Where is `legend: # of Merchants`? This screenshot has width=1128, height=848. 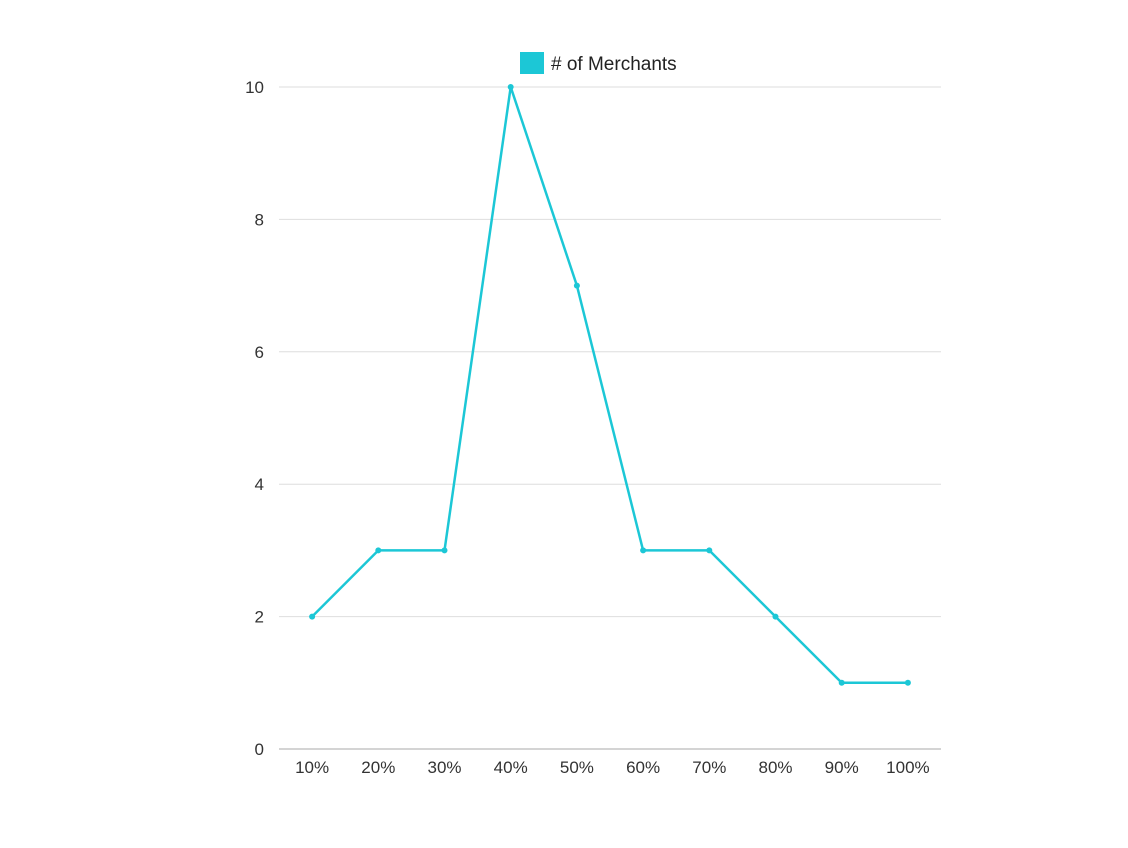 legend: # of Merchants is located at coordinates (598, 63).